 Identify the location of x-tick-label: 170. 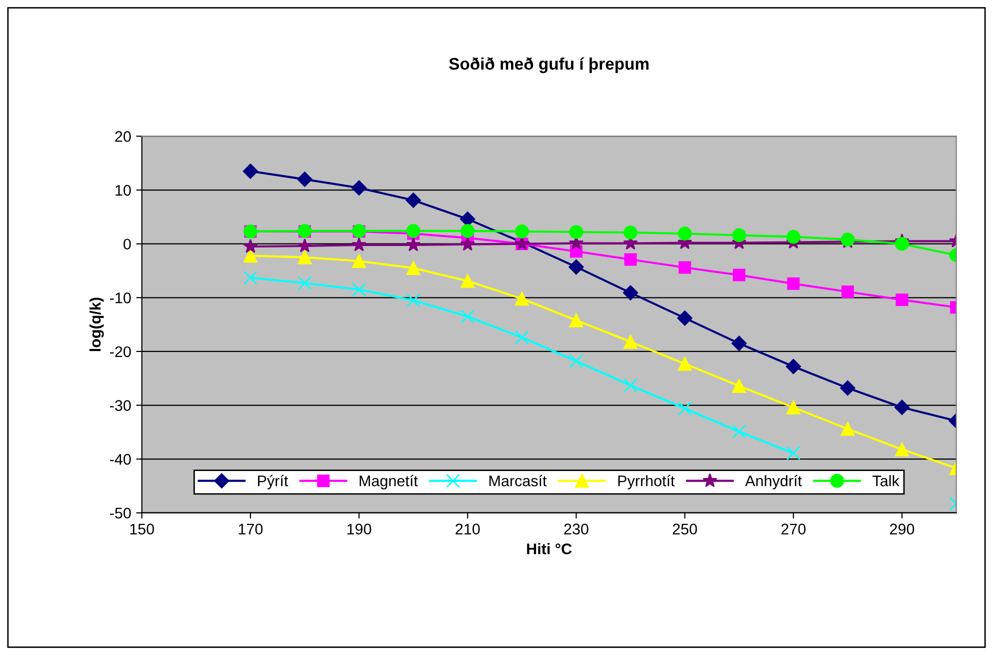
(250, 529).